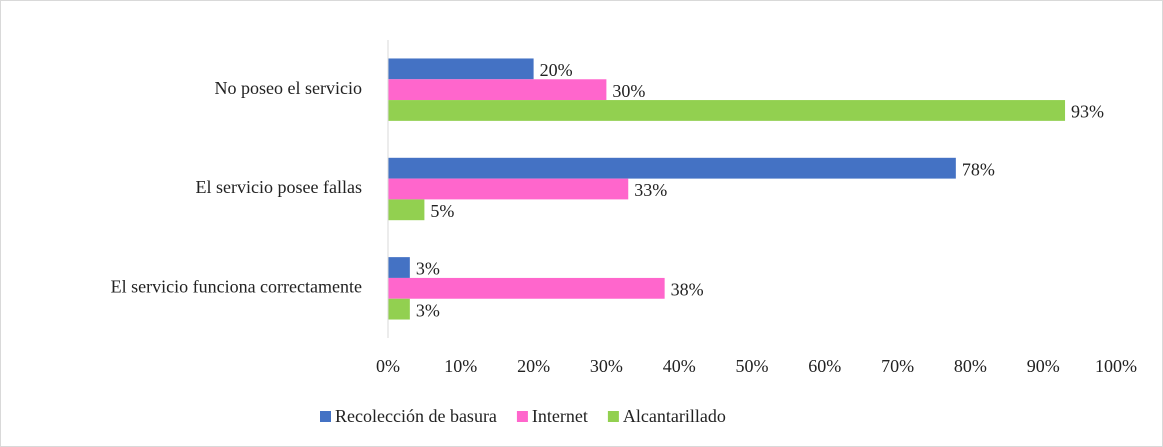 The image size is (1163, 447). I want to click on legend-label: Internet, so click(560, 416).